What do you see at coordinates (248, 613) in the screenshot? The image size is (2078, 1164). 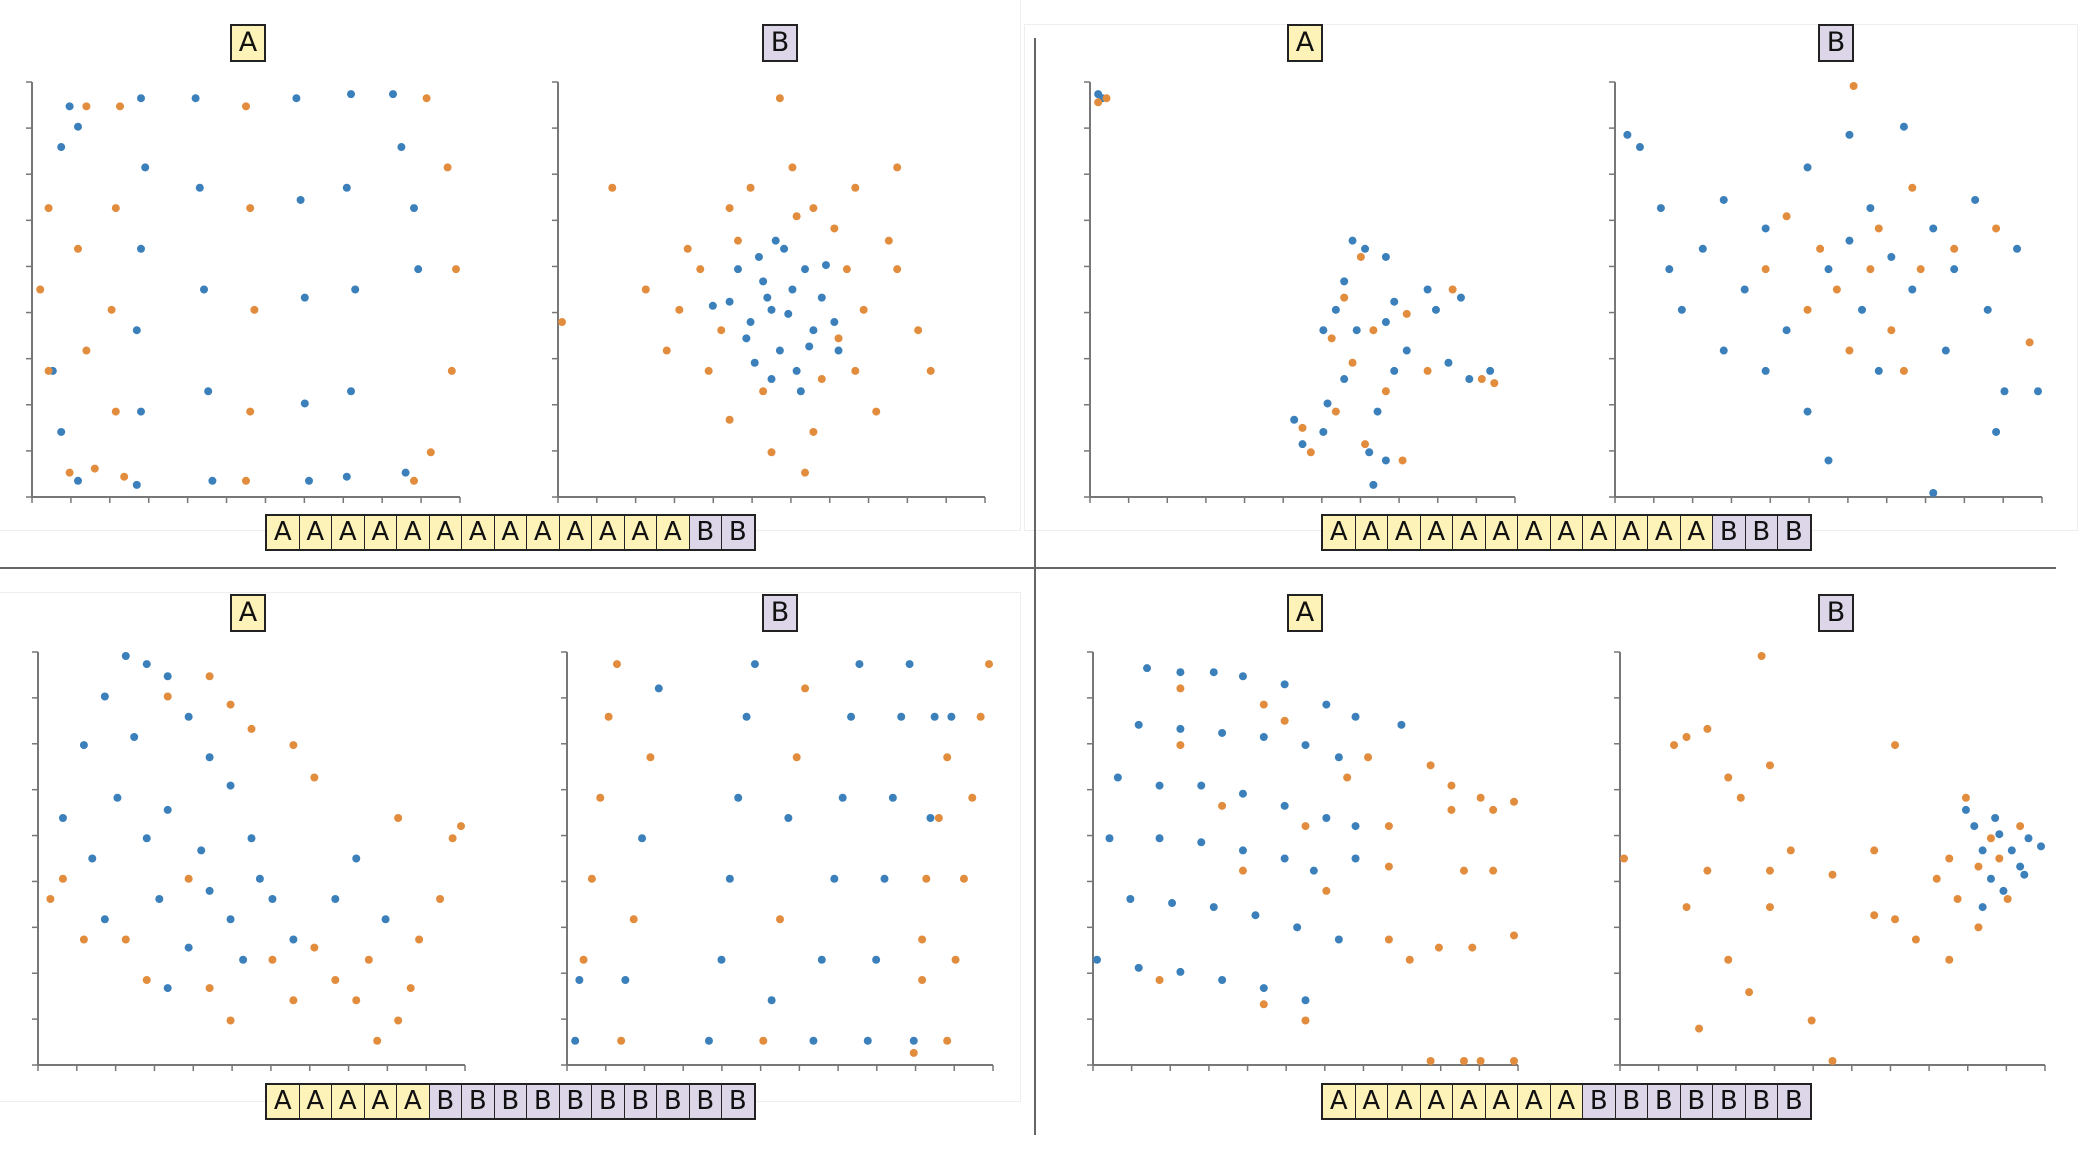 I see `panel-label-bottom-left-a: A` at bounding box center [248, 613].